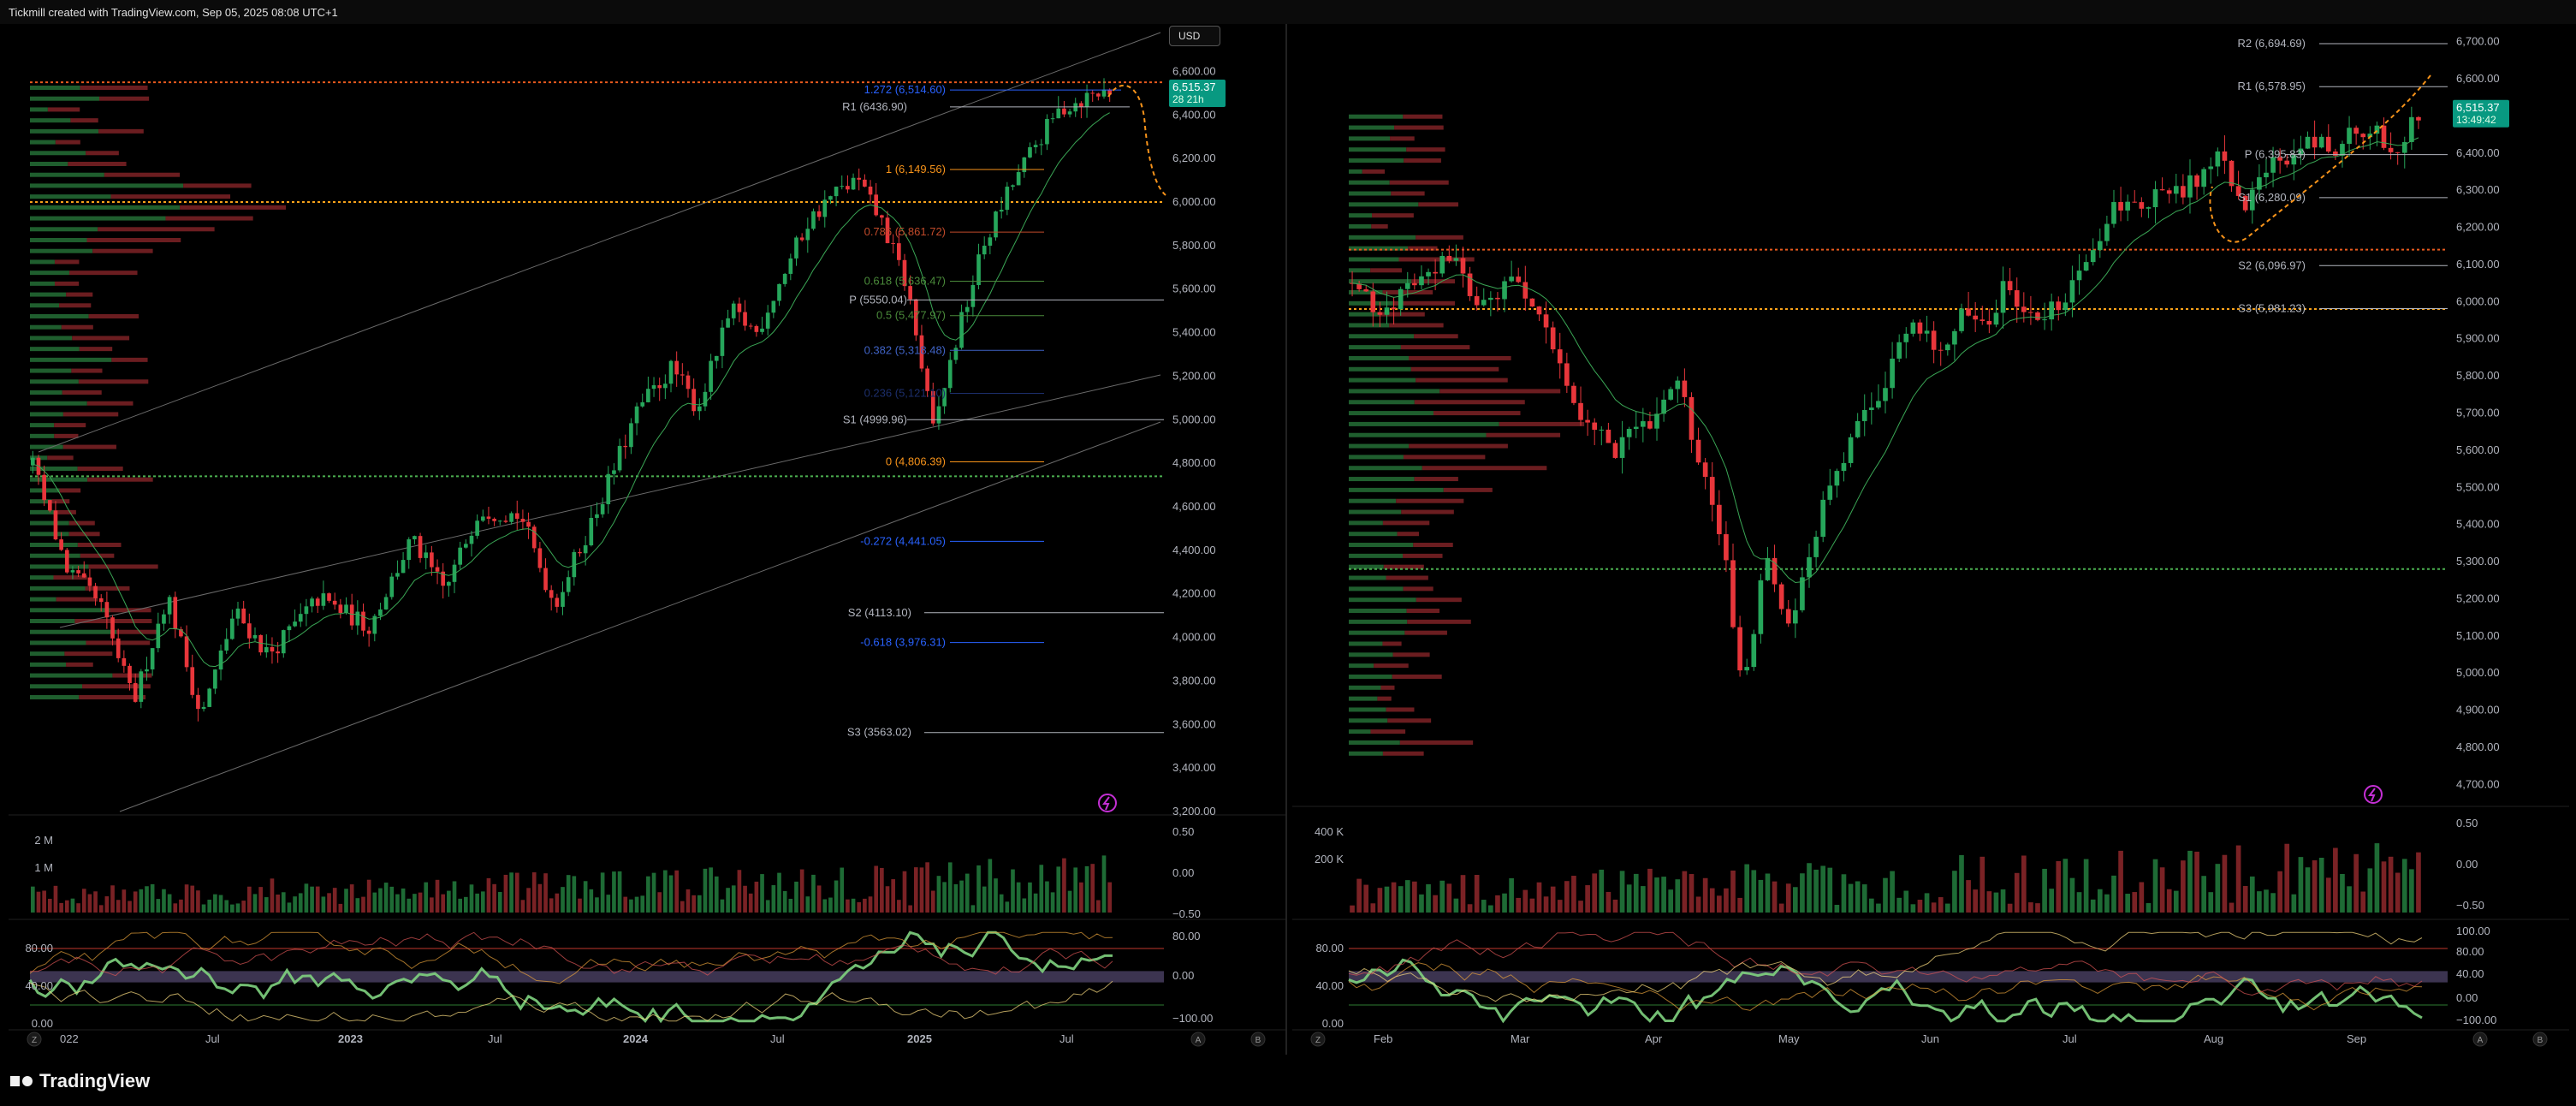 This screenshot has width=2576, height=1106. I want to click on axis-footer-button-label: Z, so click(34, 1040).